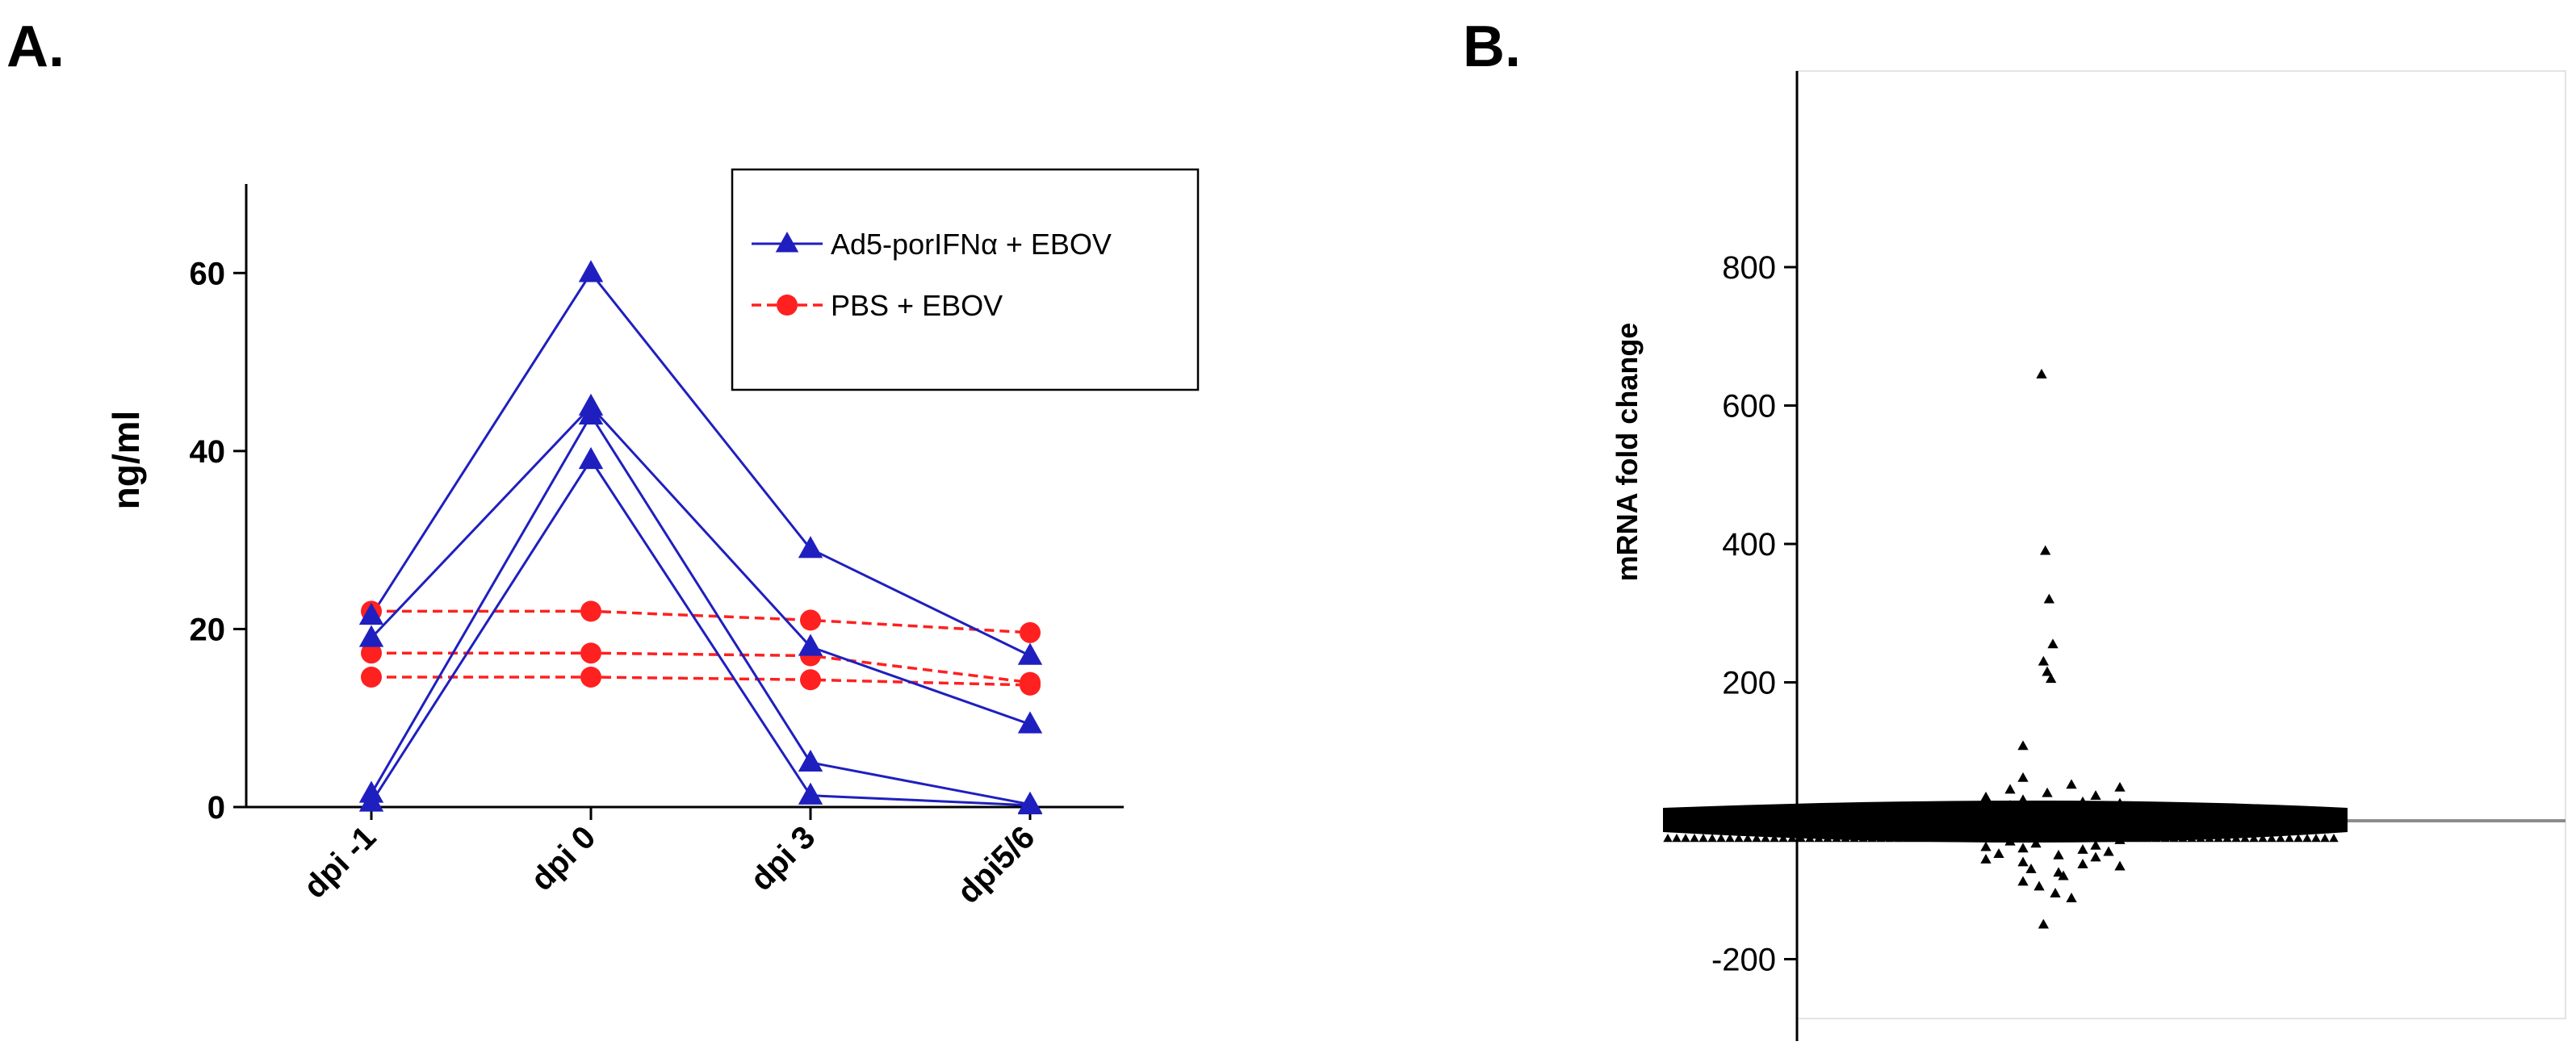  Describe the element at coordinates (340, 863) in the screenshot. I see `x-tick-label: dpi -1` at that location.